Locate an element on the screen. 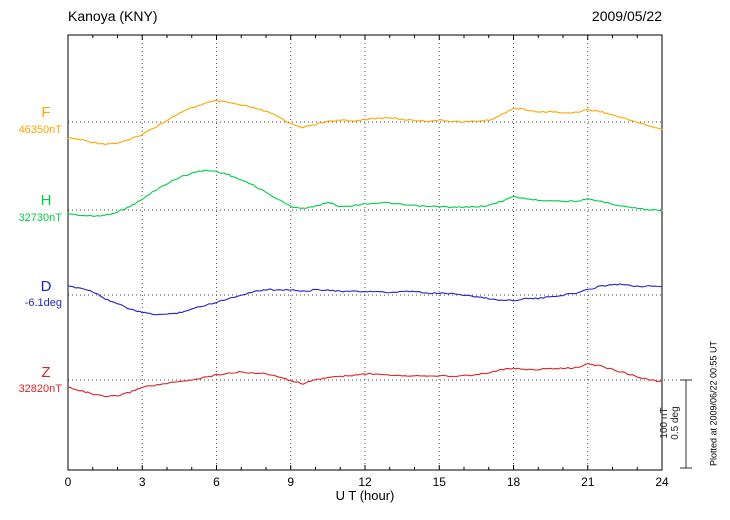 The width and height of the screenshot is (730, 520). x-tick-label: 0 is located at coordinates (68, 482).